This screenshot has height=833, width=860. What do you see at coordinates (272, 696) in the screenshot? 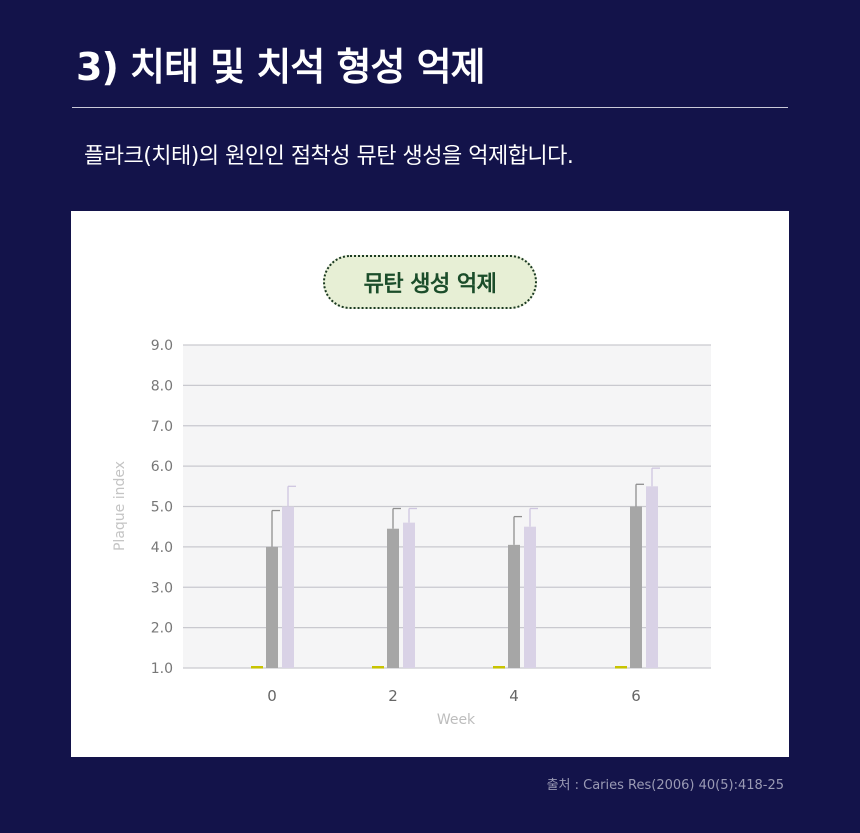
I see `x-tick-label: 0` at bounding box center [272, 696].